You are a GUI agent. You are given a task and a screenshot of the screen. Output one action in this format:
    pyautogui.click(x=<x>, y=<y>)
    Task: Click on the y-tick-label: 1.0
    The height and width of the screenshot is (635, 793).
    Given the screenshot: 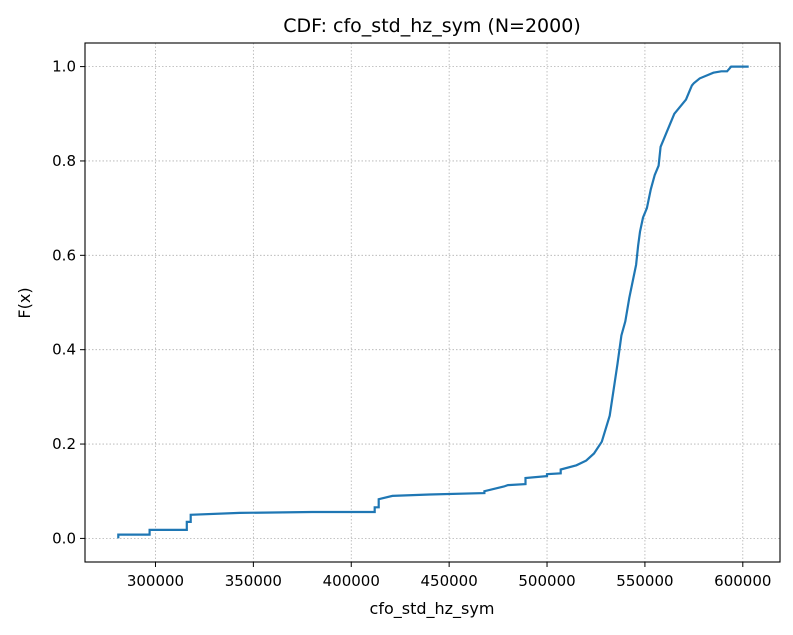 What is the action you would take?
    pyautogui.click(x=64, y=67)
    